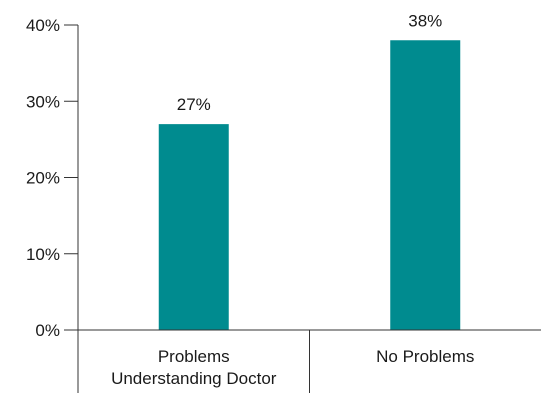 The height and width of the screenshot is (396, 541). I want to click on x-axis: Problems Understanding Doctor No Problems, so click(309, 361).